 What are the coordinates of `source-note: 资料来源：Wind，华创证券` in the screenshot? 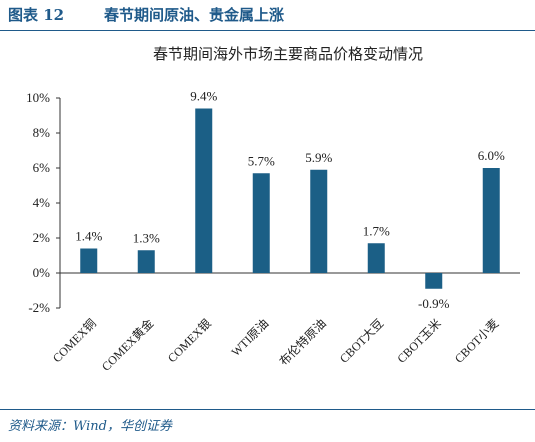 It's located at (90, 426).